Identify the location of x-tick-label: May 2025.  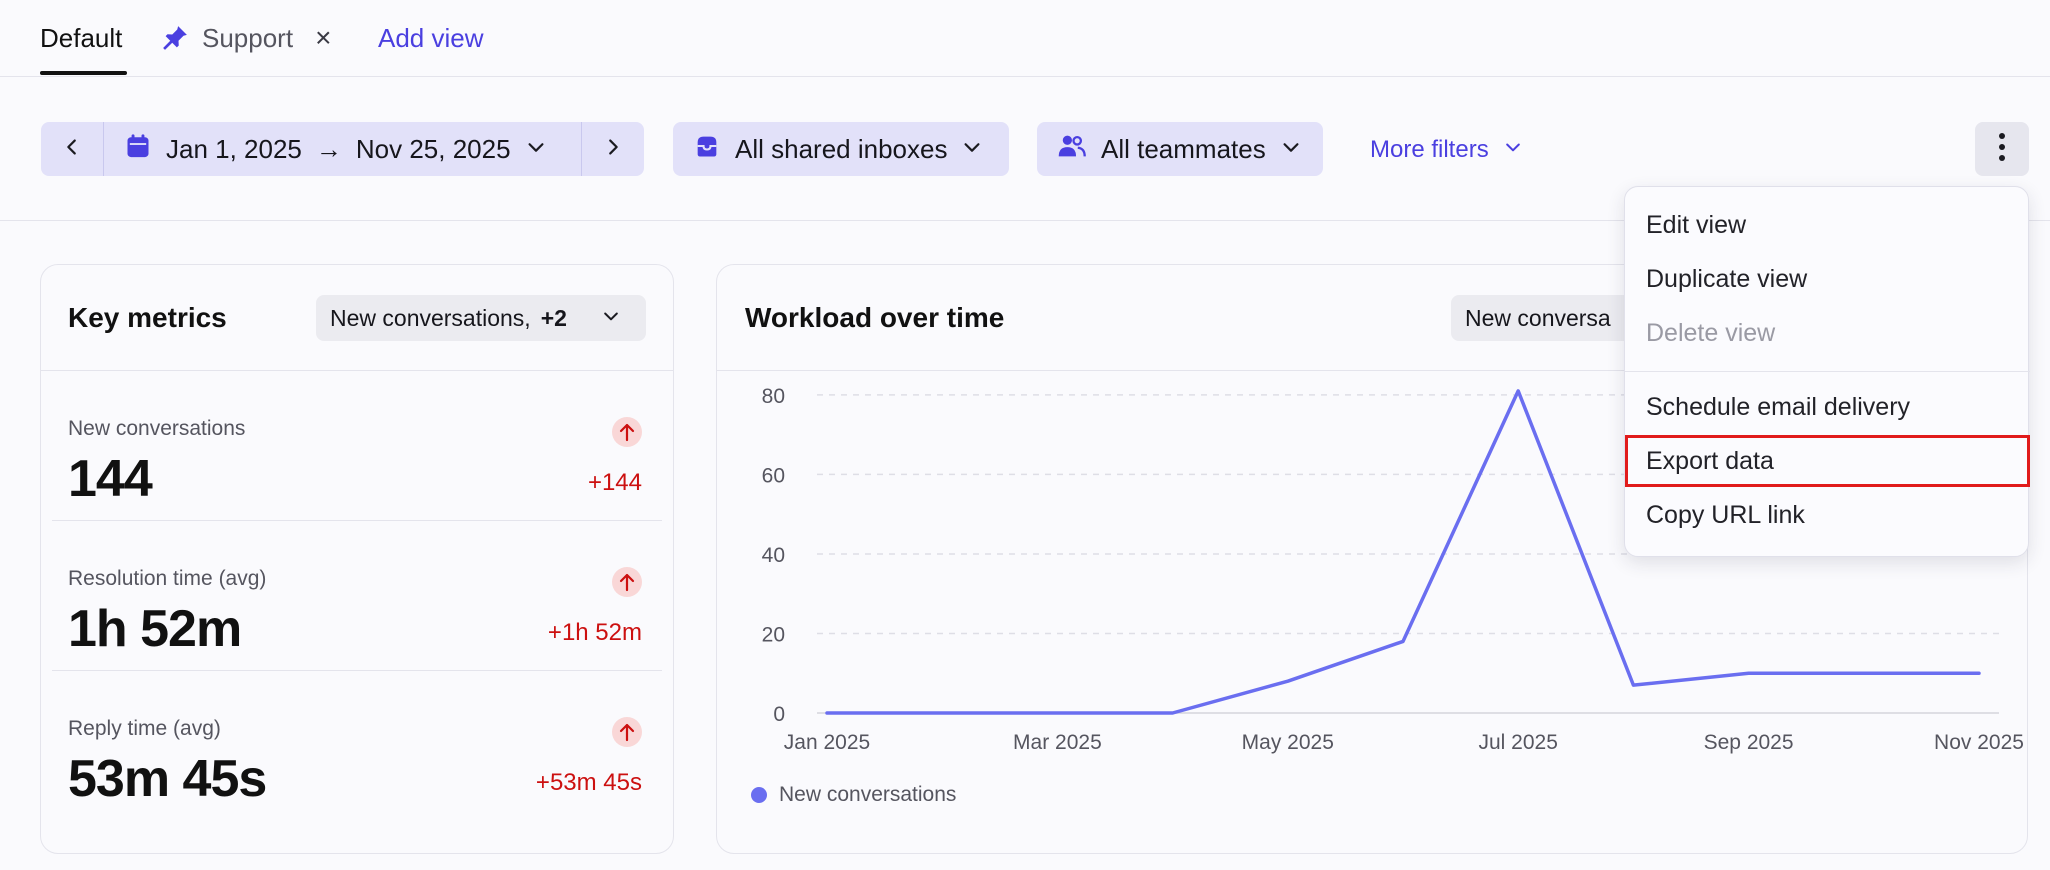
(1288, 742).